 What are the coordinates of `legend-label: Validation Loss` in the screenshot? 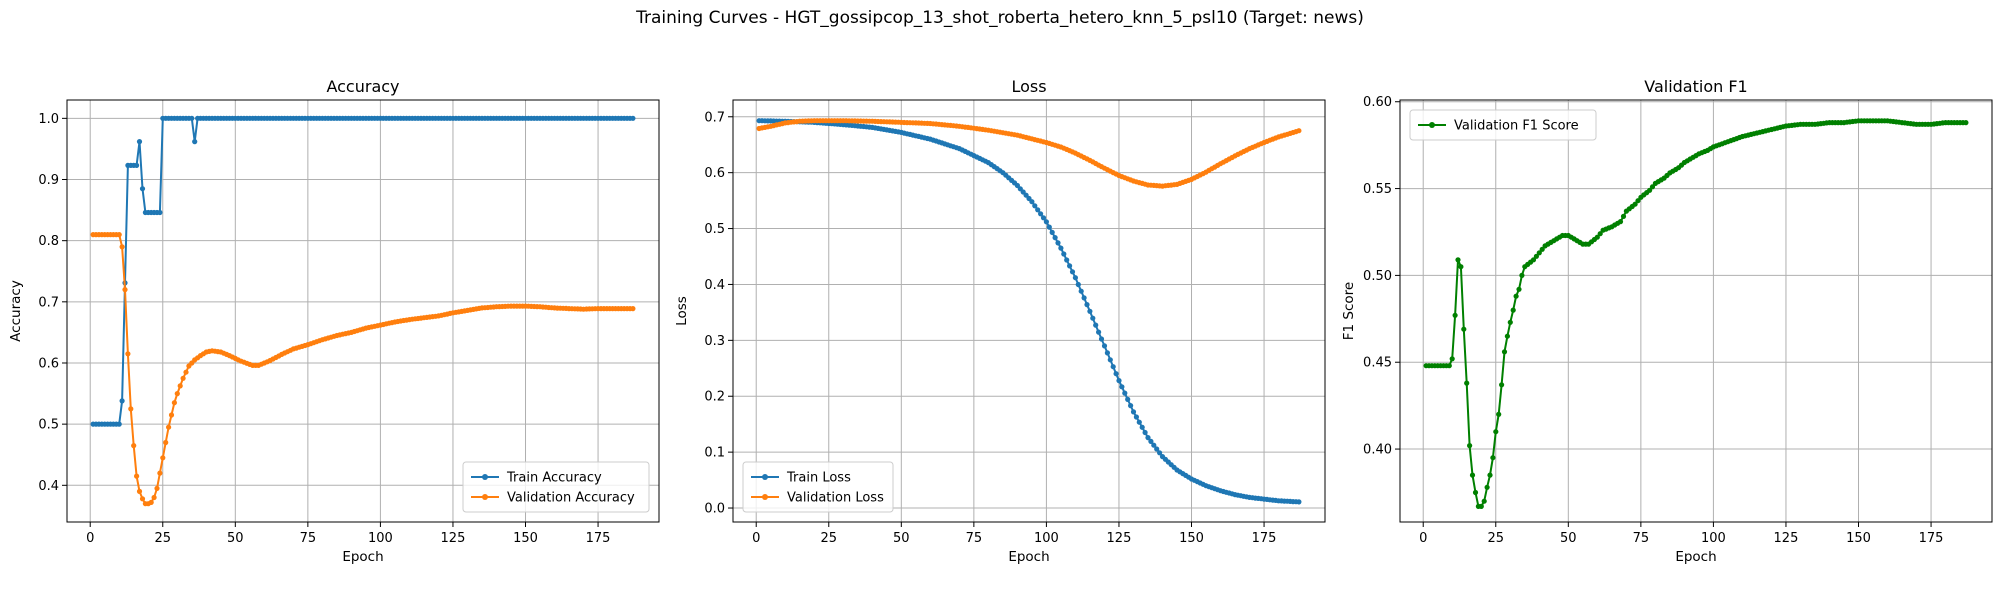 It's located at (835, 498).